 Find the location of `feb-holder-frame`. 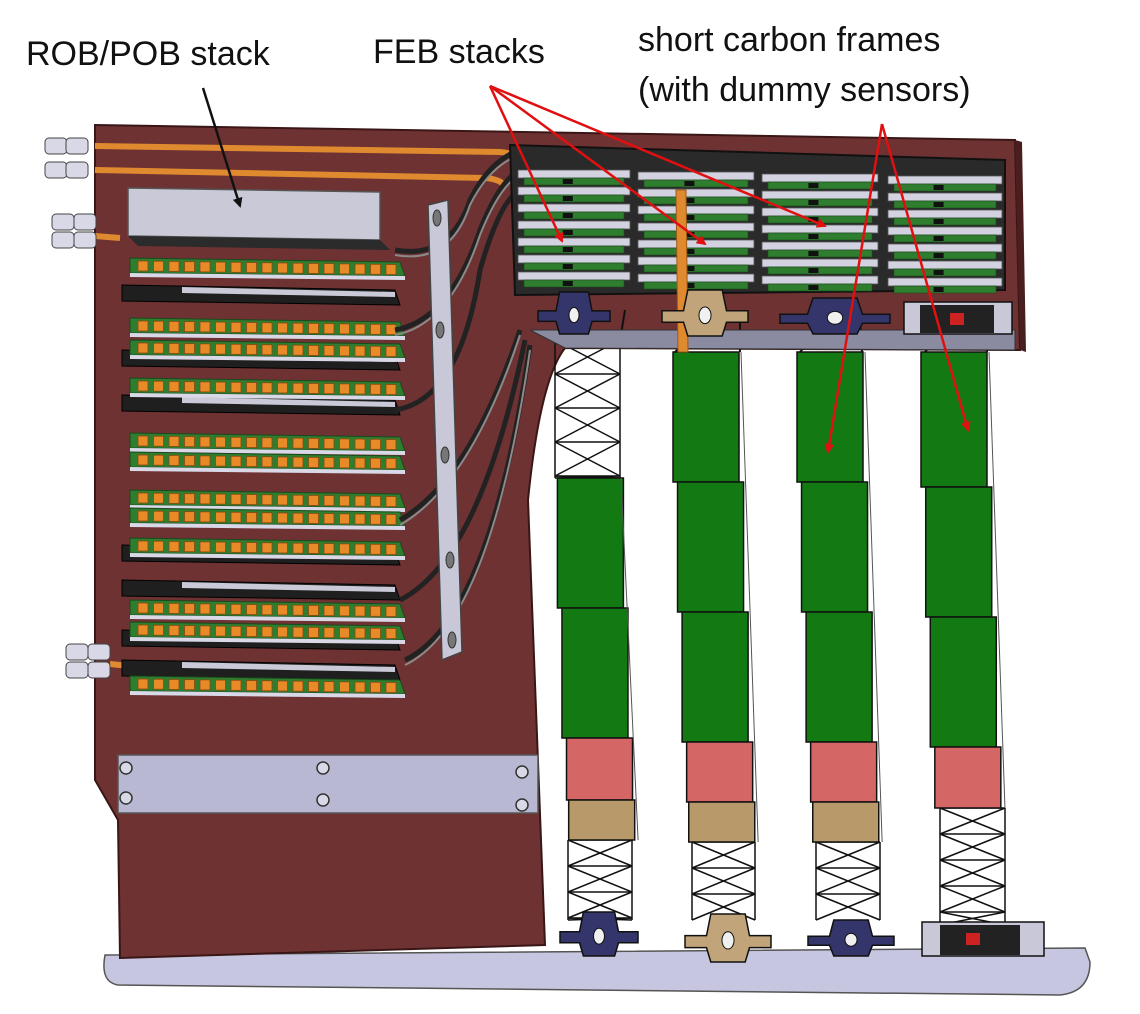

feb-holder-frame is located at coordinates (757, 220).